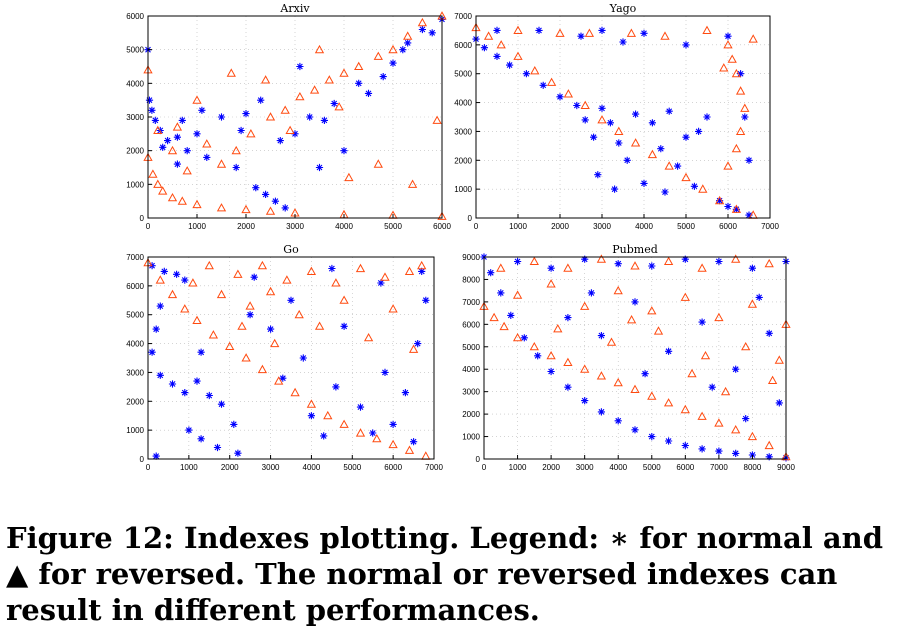  What do you see at coordinates (471, 279) in the screenshot?
I see `y-tick-label: 8000` at bounding box center [471, 279].